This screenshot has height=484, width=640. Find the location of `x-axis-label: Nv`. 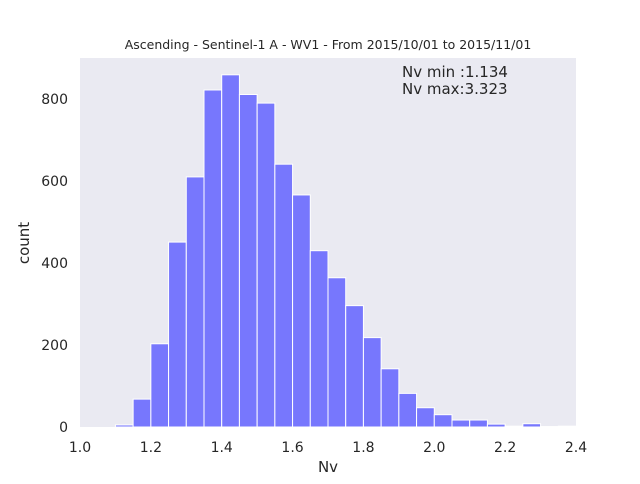

x-axis-label: Nv is located at coordinates (328, 467).